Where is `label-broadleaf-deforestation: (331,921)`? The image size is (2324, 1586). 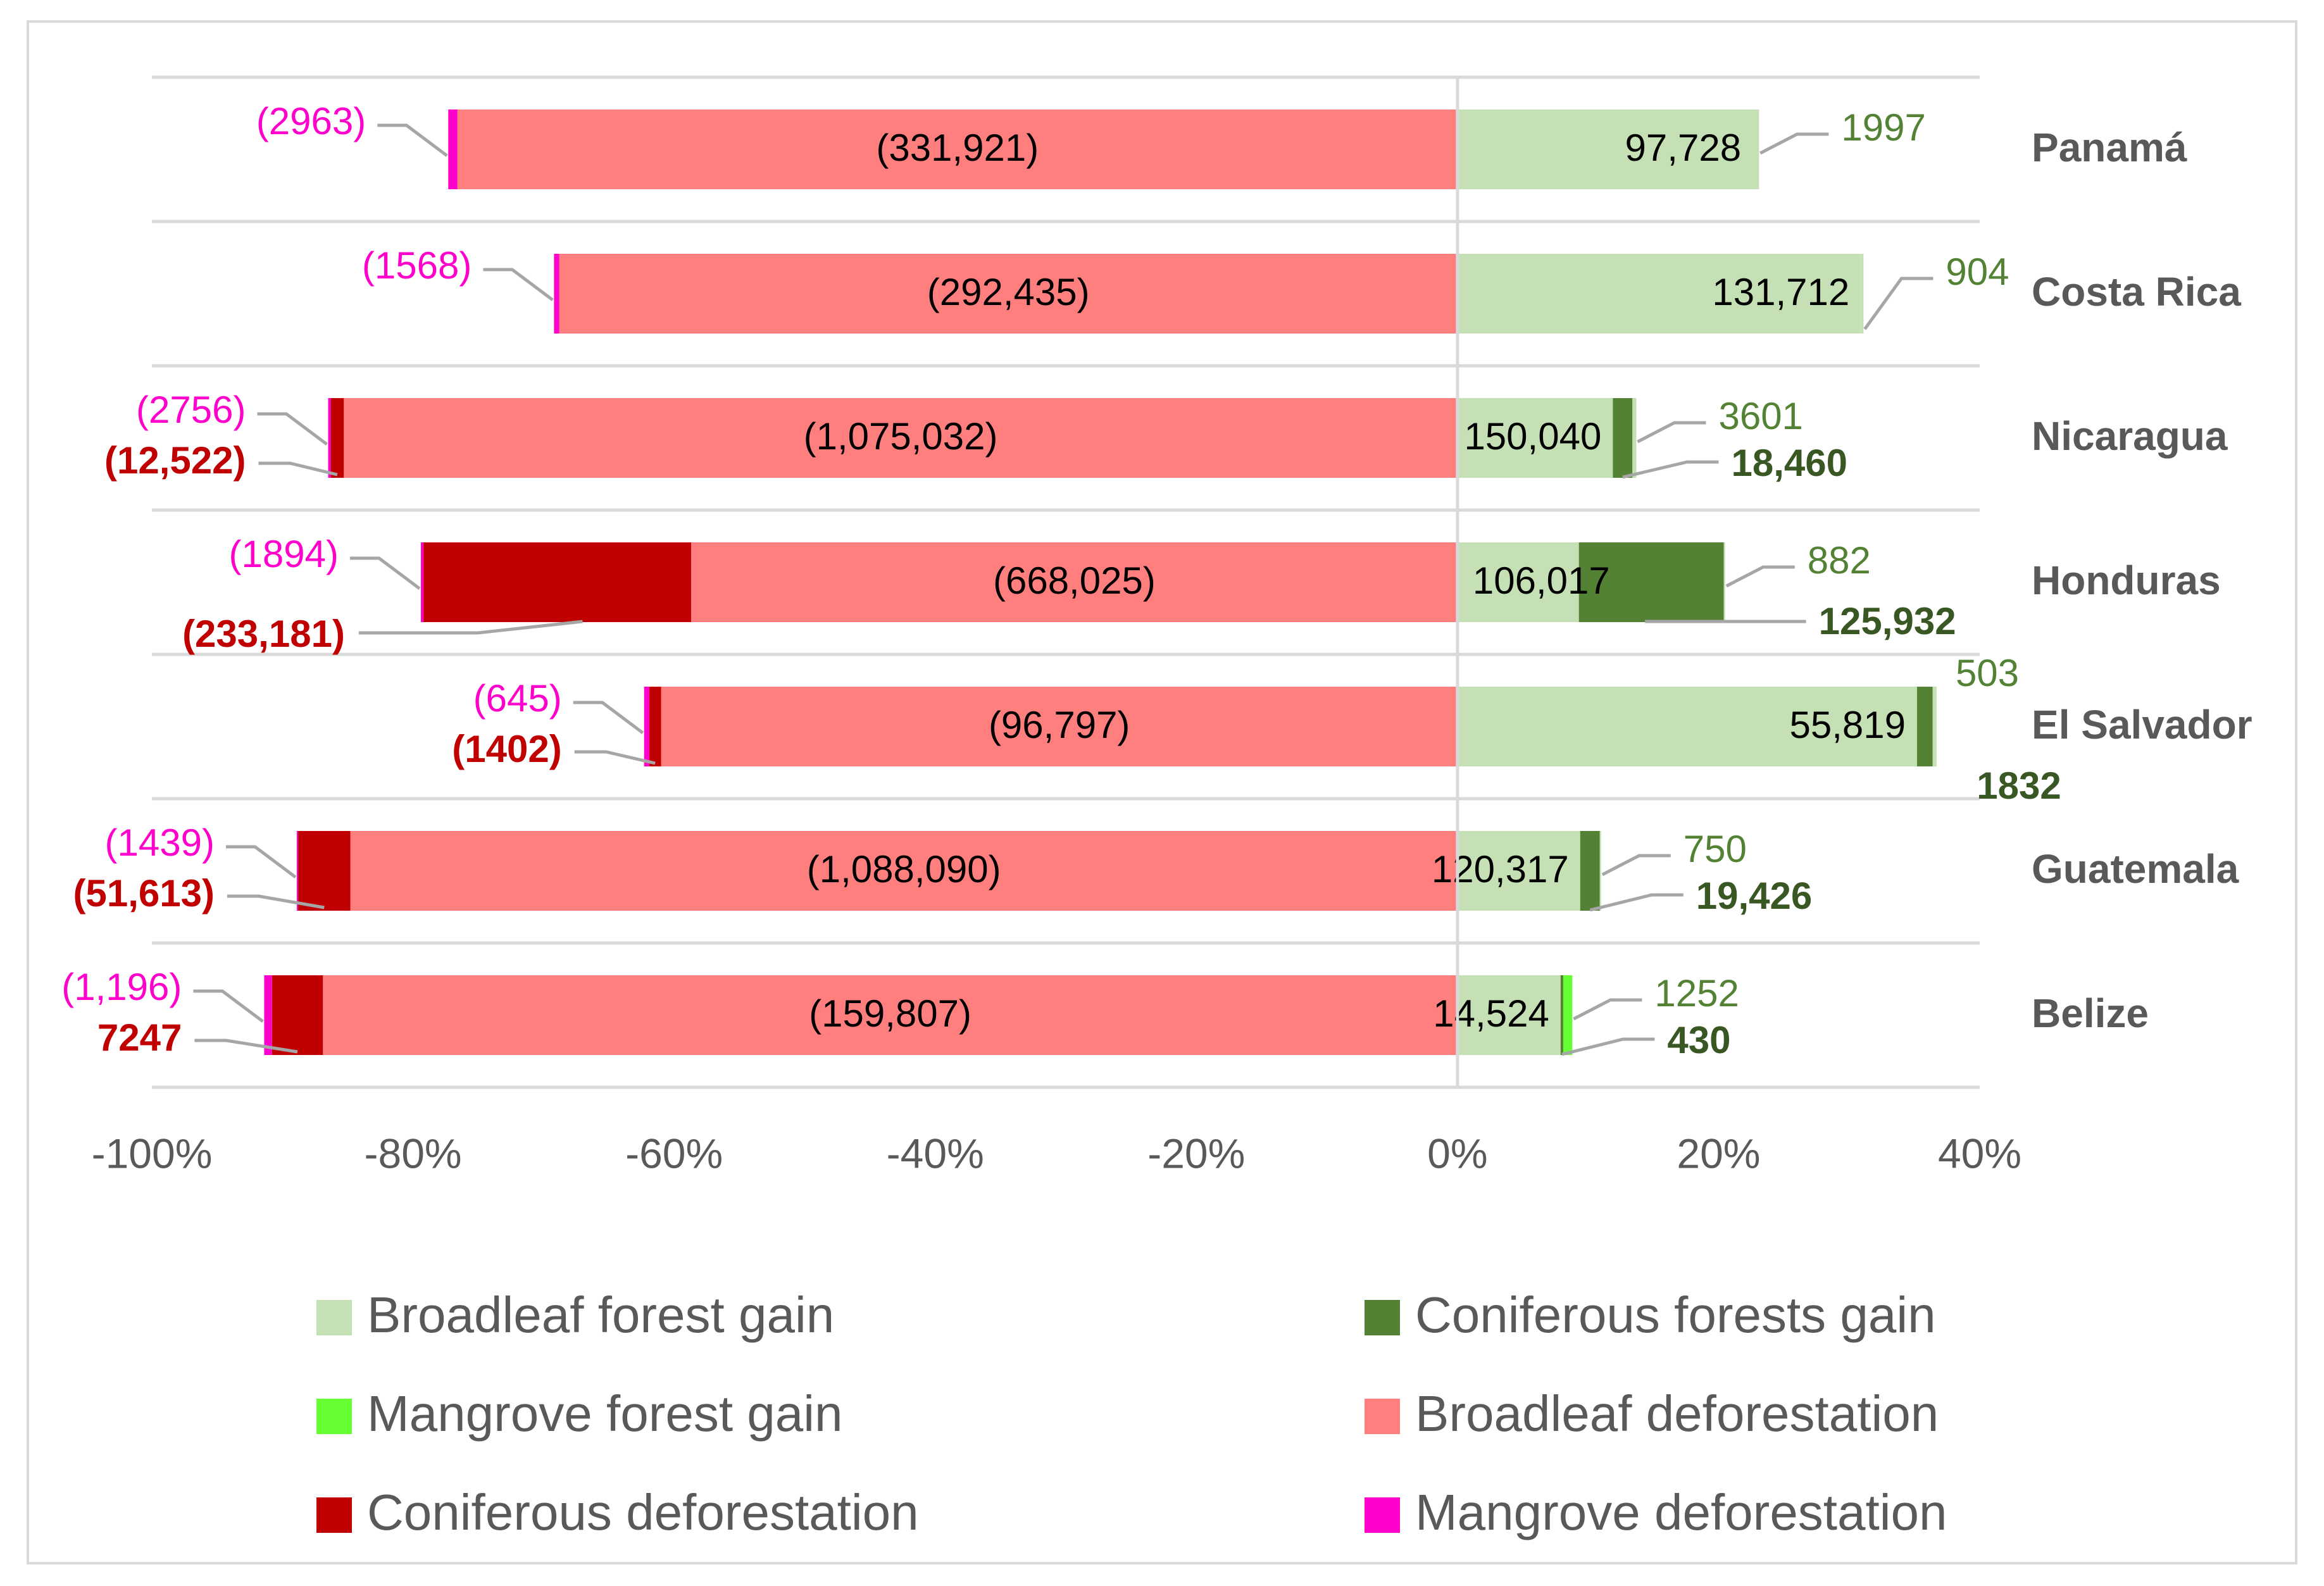
label-broadleaf-deforestation: (331,921) is located at coordinates (957, 148).